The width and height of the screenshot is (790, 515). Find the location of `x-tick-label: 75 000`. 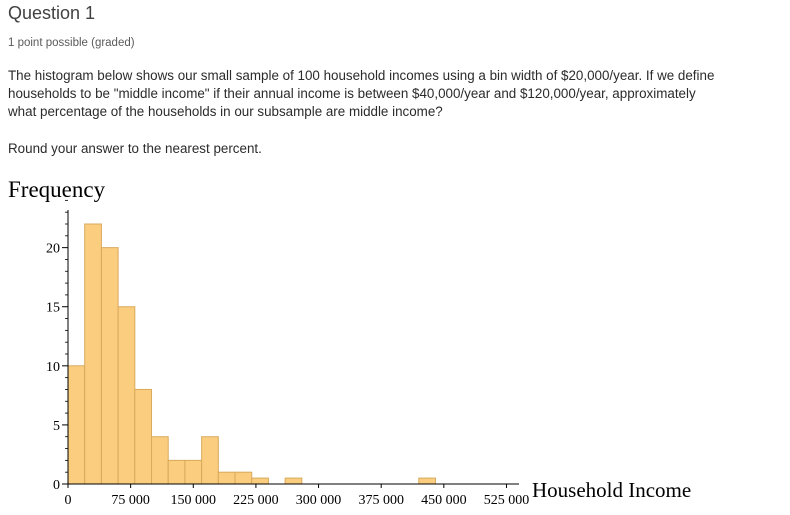

x-tick-label: 75 000 is located at coordinates (130, 500).